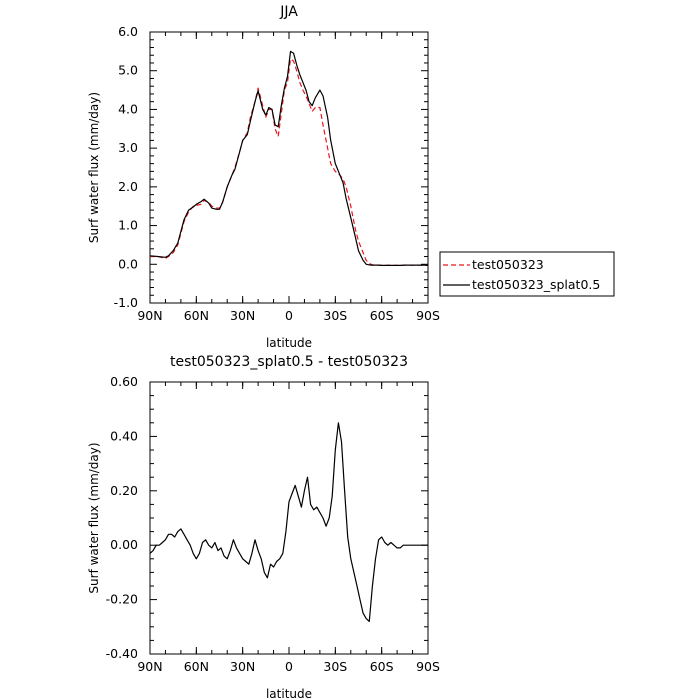  I want to click on chart-title: test050323_splat0.5 - test050323, so click(289, 362).